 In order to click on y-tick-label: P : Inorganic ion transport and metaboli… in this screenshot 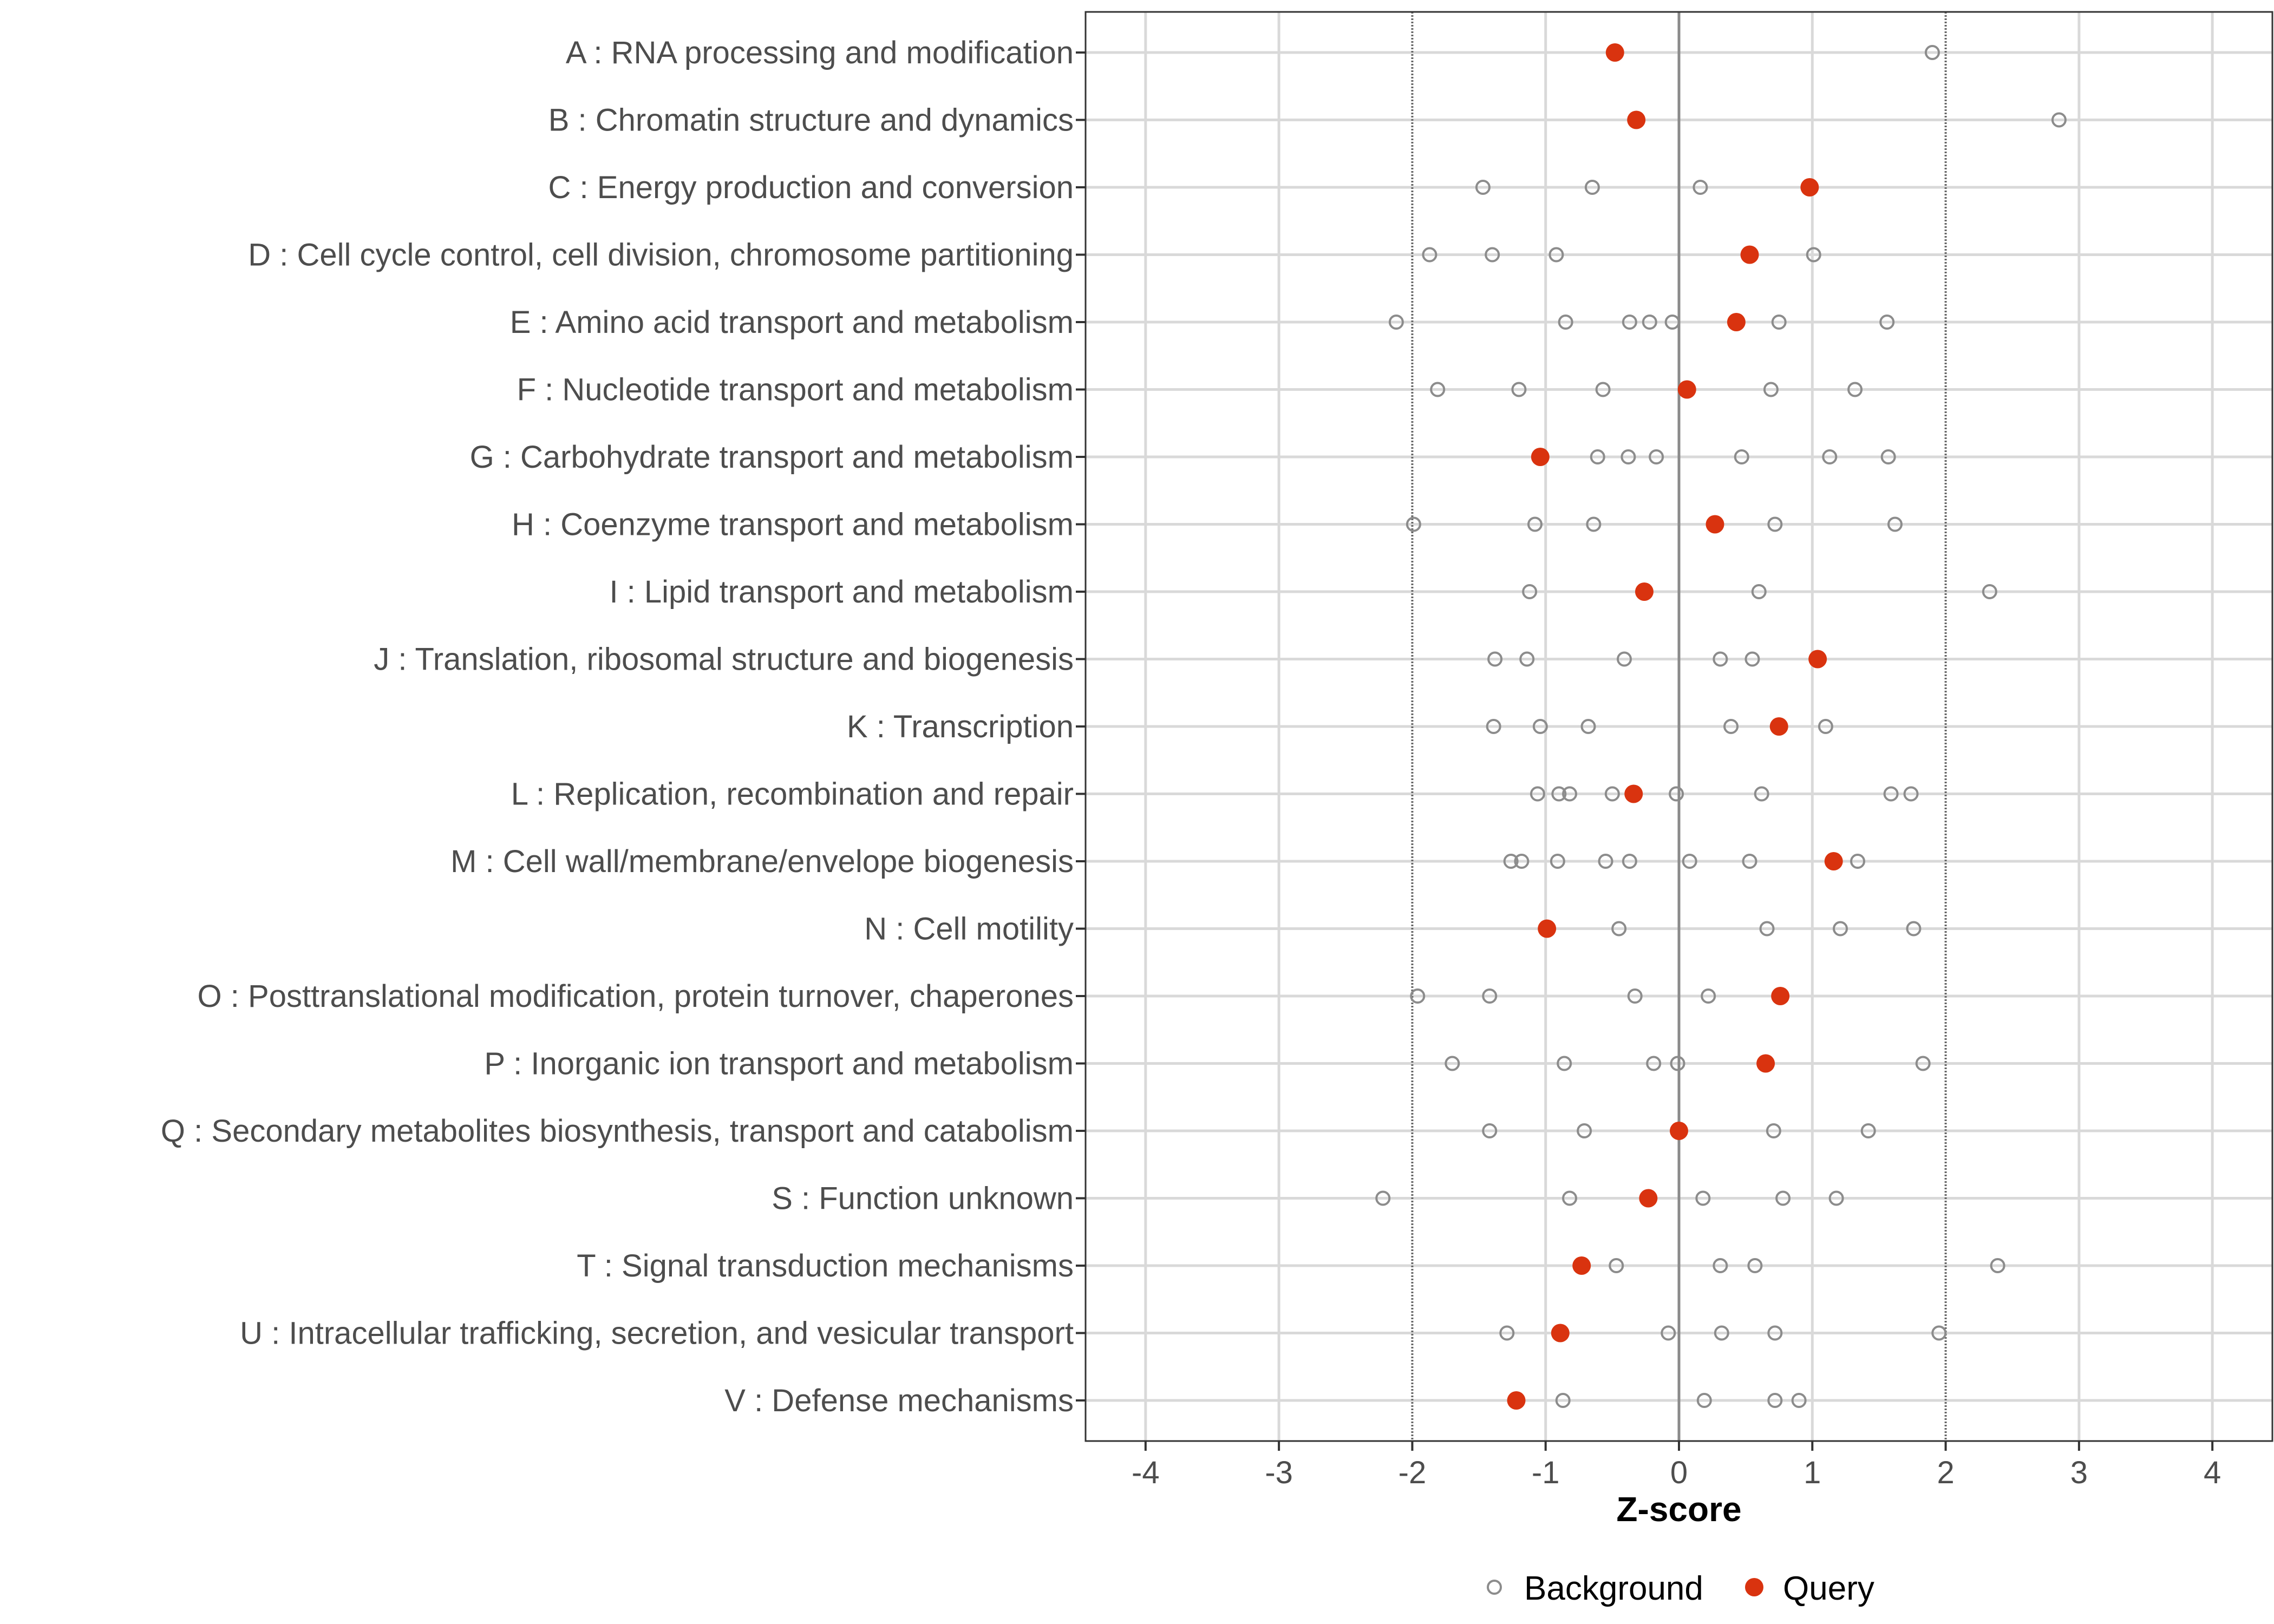, I will do `click(779, 1064)`.